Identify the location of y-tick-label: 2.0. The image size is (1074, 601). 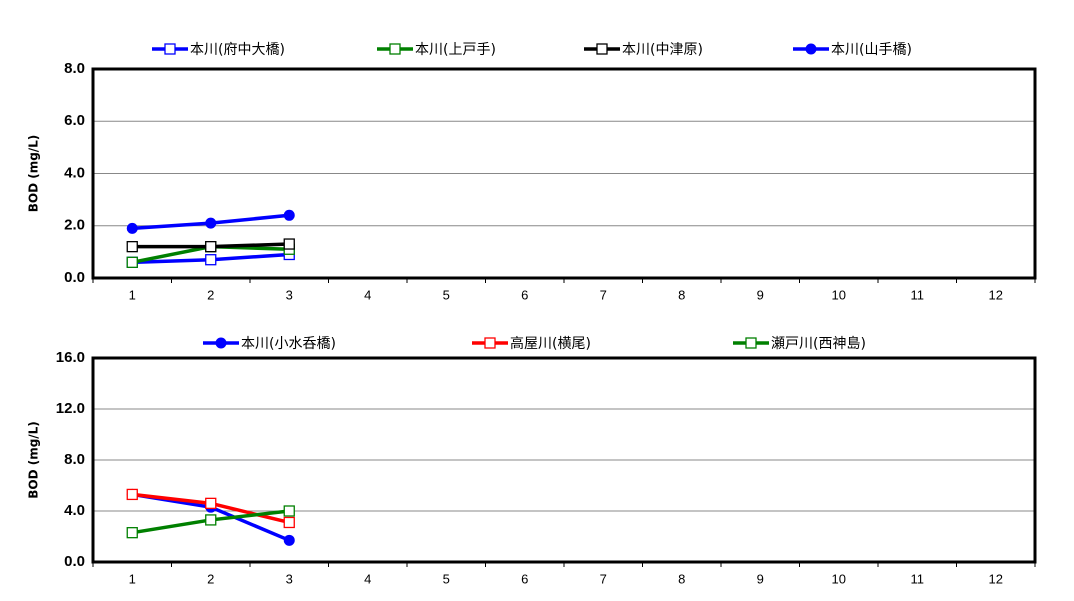
(74, 225).